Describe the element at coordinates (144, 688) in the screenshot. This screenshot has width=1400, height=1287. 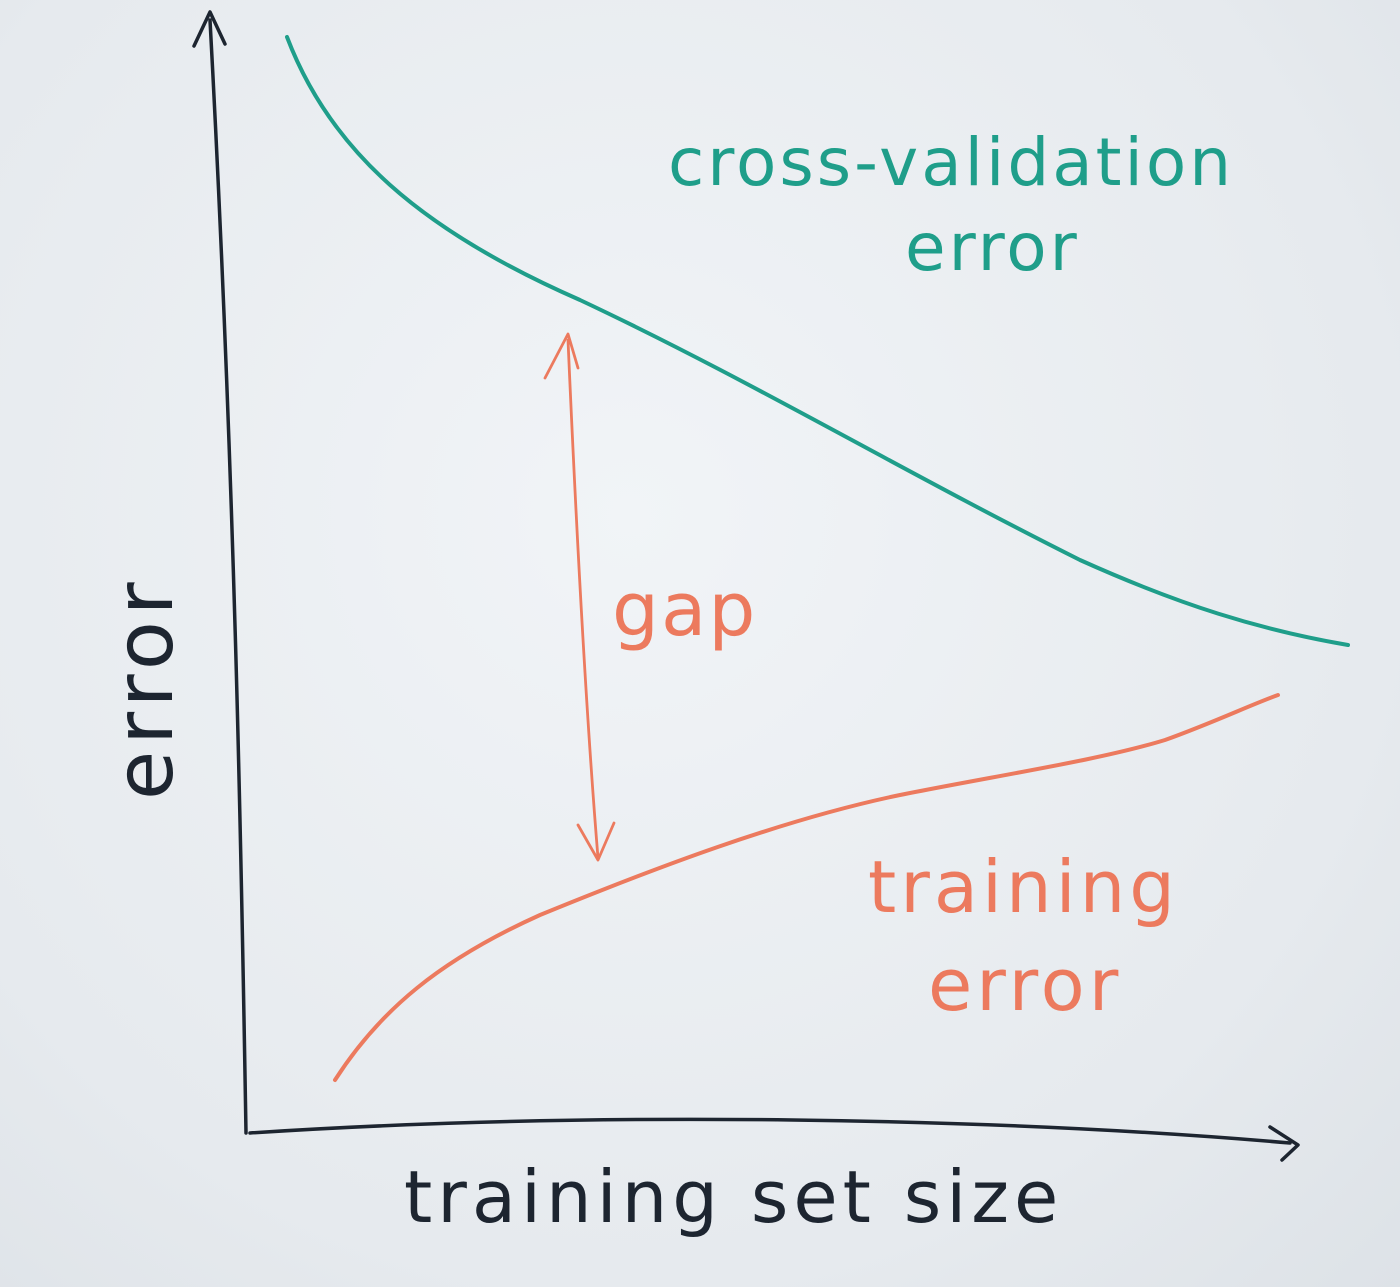
I see `y-axis-label: error` at that location.